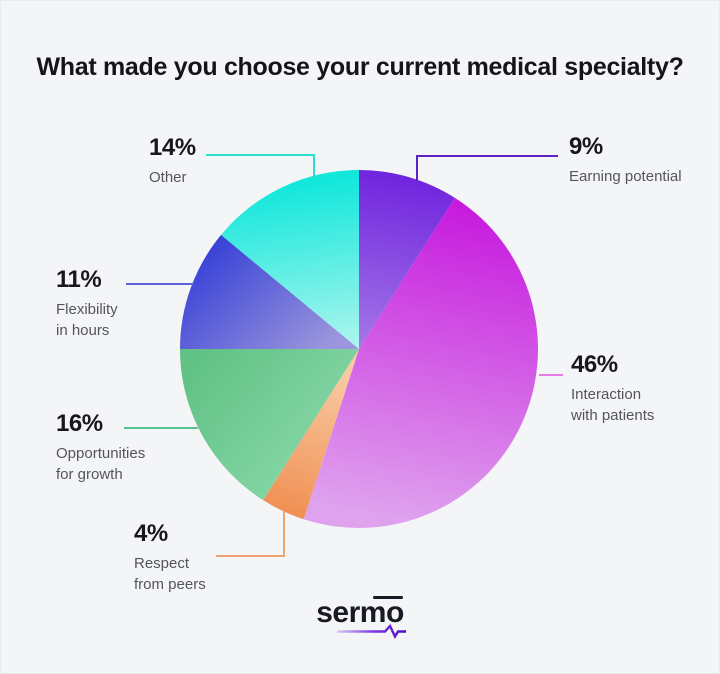 This screenshot has width=720, height=674. I want to click on slice-percent-earning-potential: 9%, so click(586, 146).